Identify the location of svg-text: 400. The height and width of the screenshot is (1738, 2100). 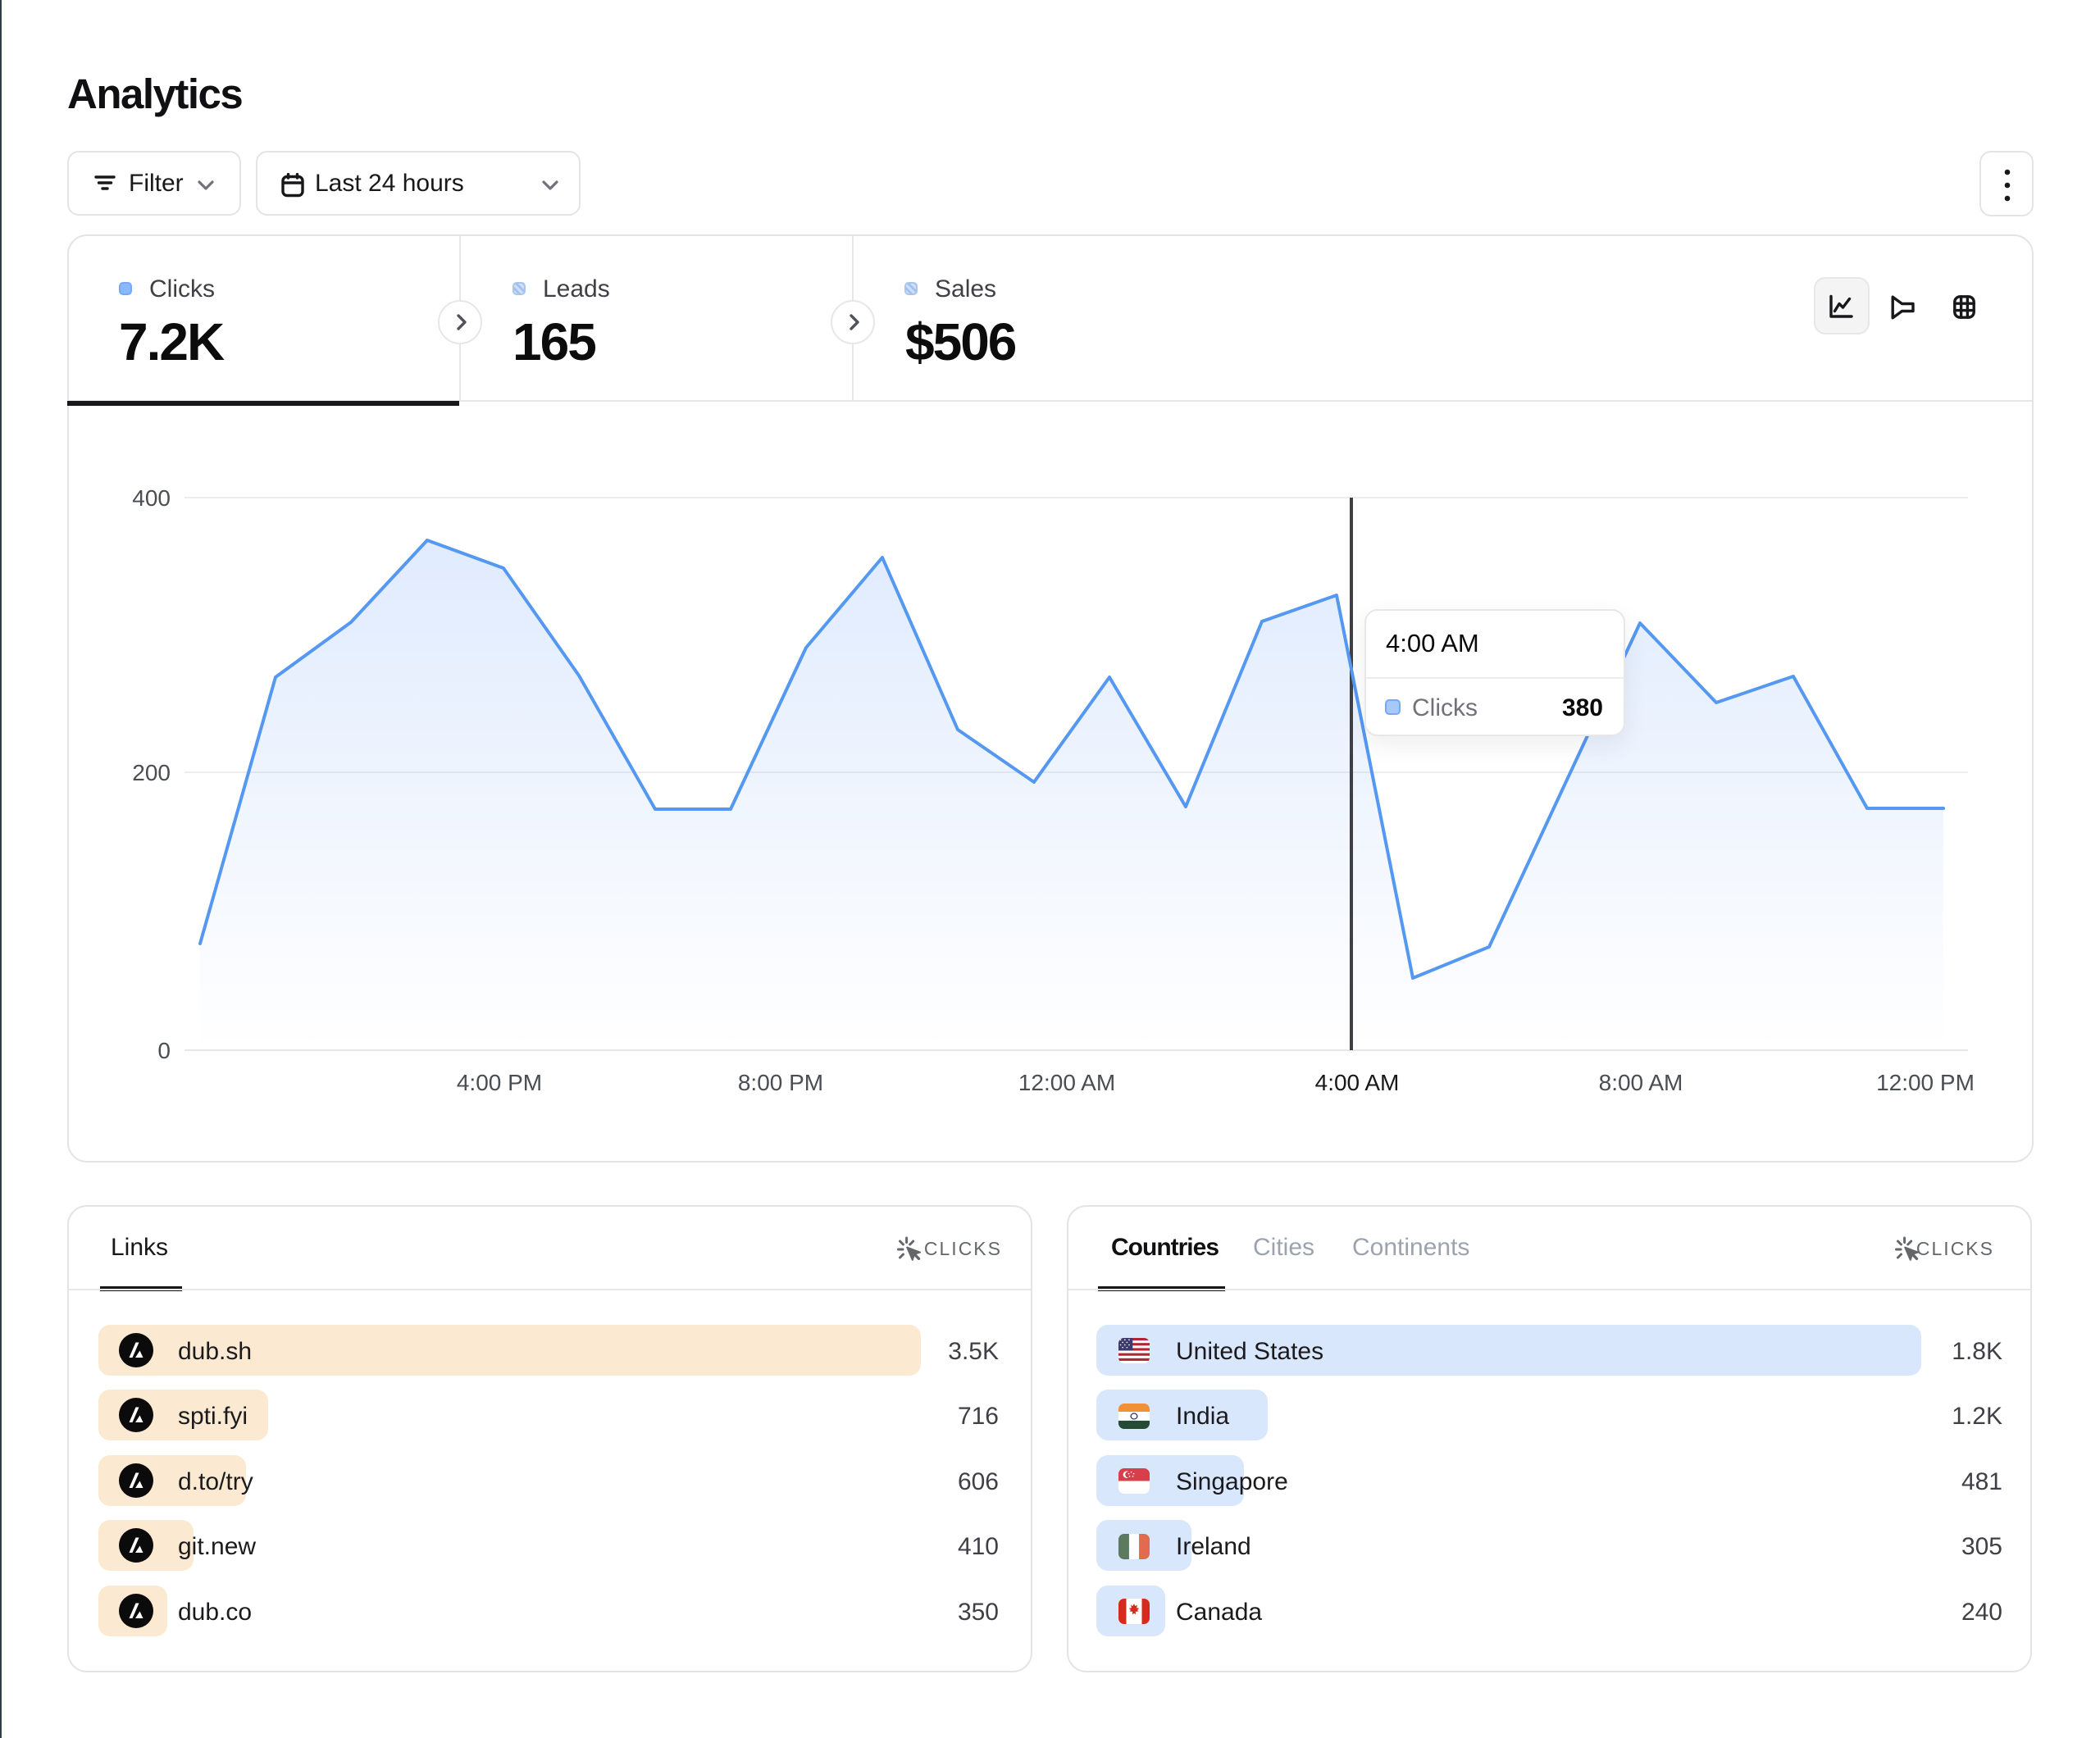
(151, 498).